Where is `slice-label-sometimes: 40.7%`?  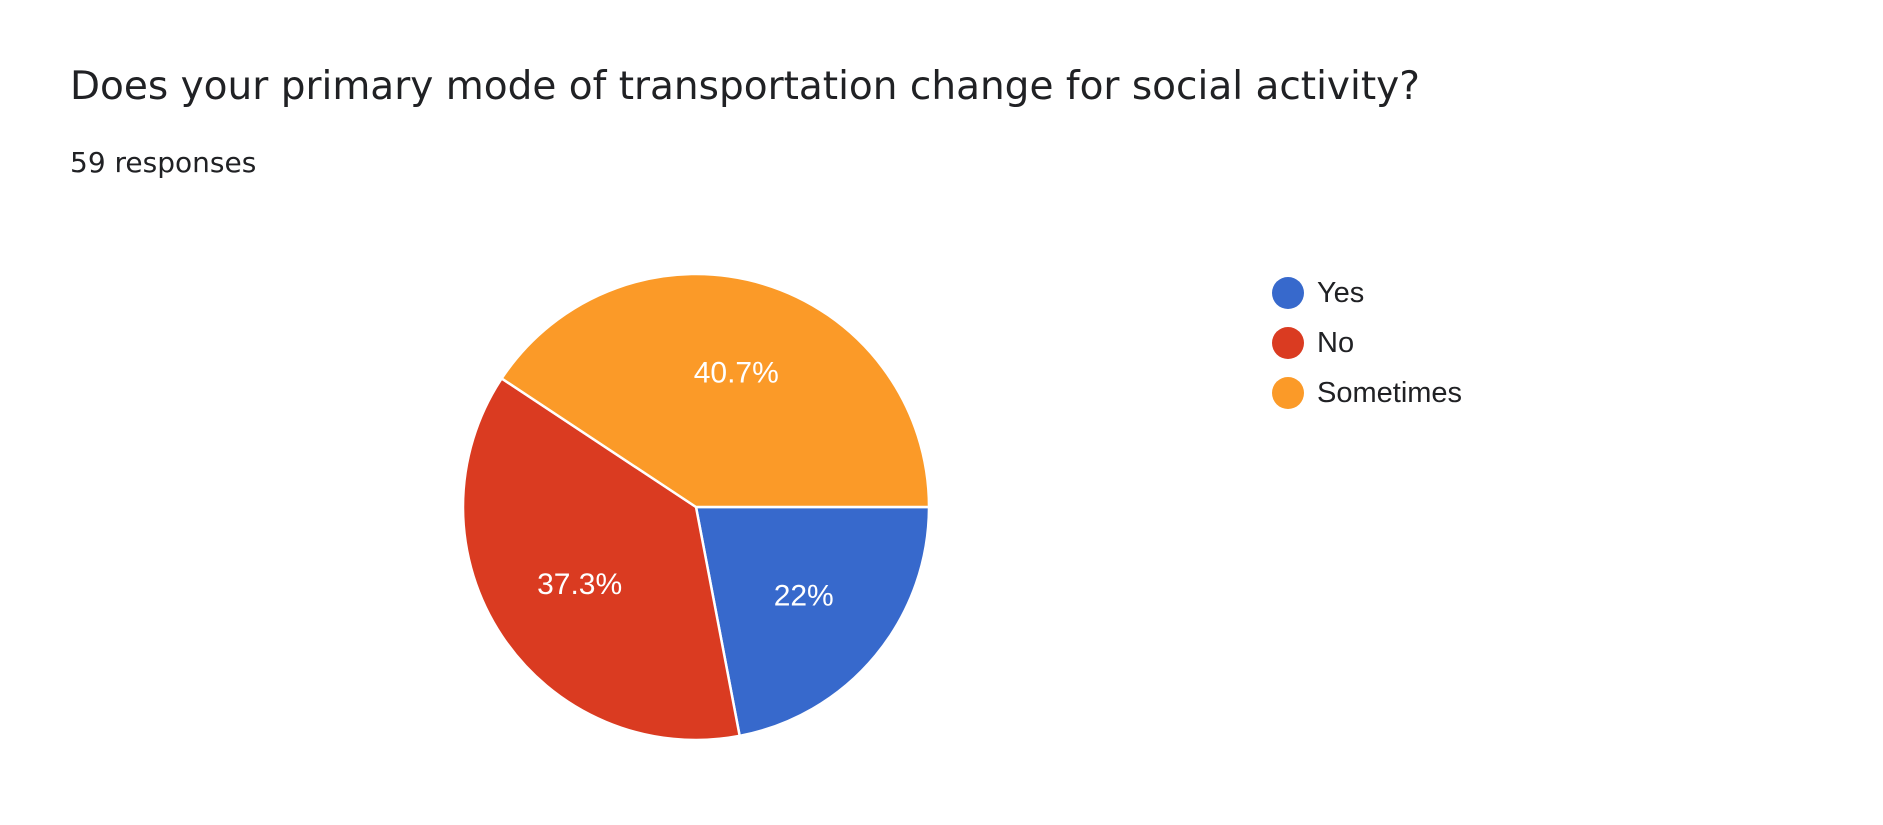 slice-label-sometimes: 40.7% is located at coordinates (736, 373).